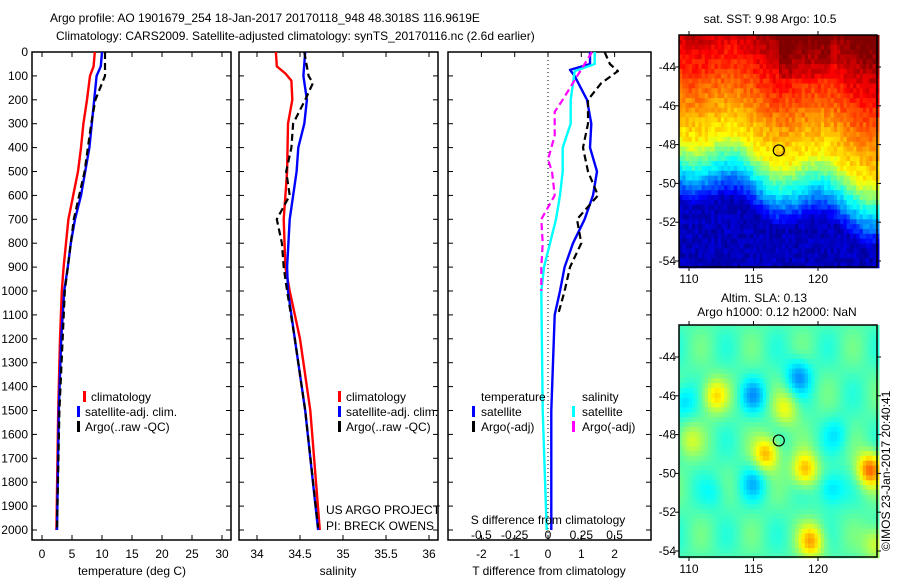  What do you see at coordinates (574, 291) in the screenshot?
I see `series-temperature-satellite` at bounding box center [574, 291].